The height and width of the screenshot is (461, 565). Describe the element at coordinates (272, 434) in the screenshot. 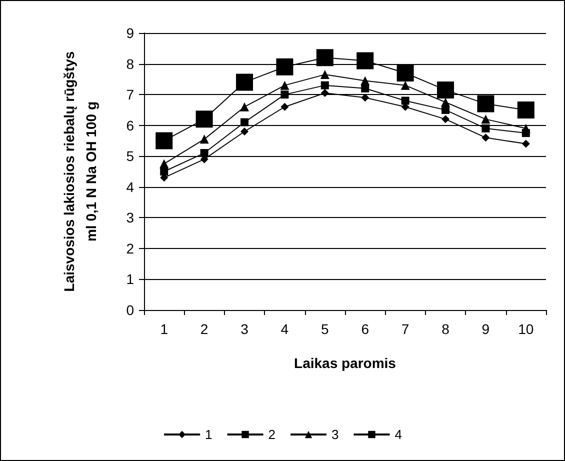

I see `legend-label: 2` at that location.